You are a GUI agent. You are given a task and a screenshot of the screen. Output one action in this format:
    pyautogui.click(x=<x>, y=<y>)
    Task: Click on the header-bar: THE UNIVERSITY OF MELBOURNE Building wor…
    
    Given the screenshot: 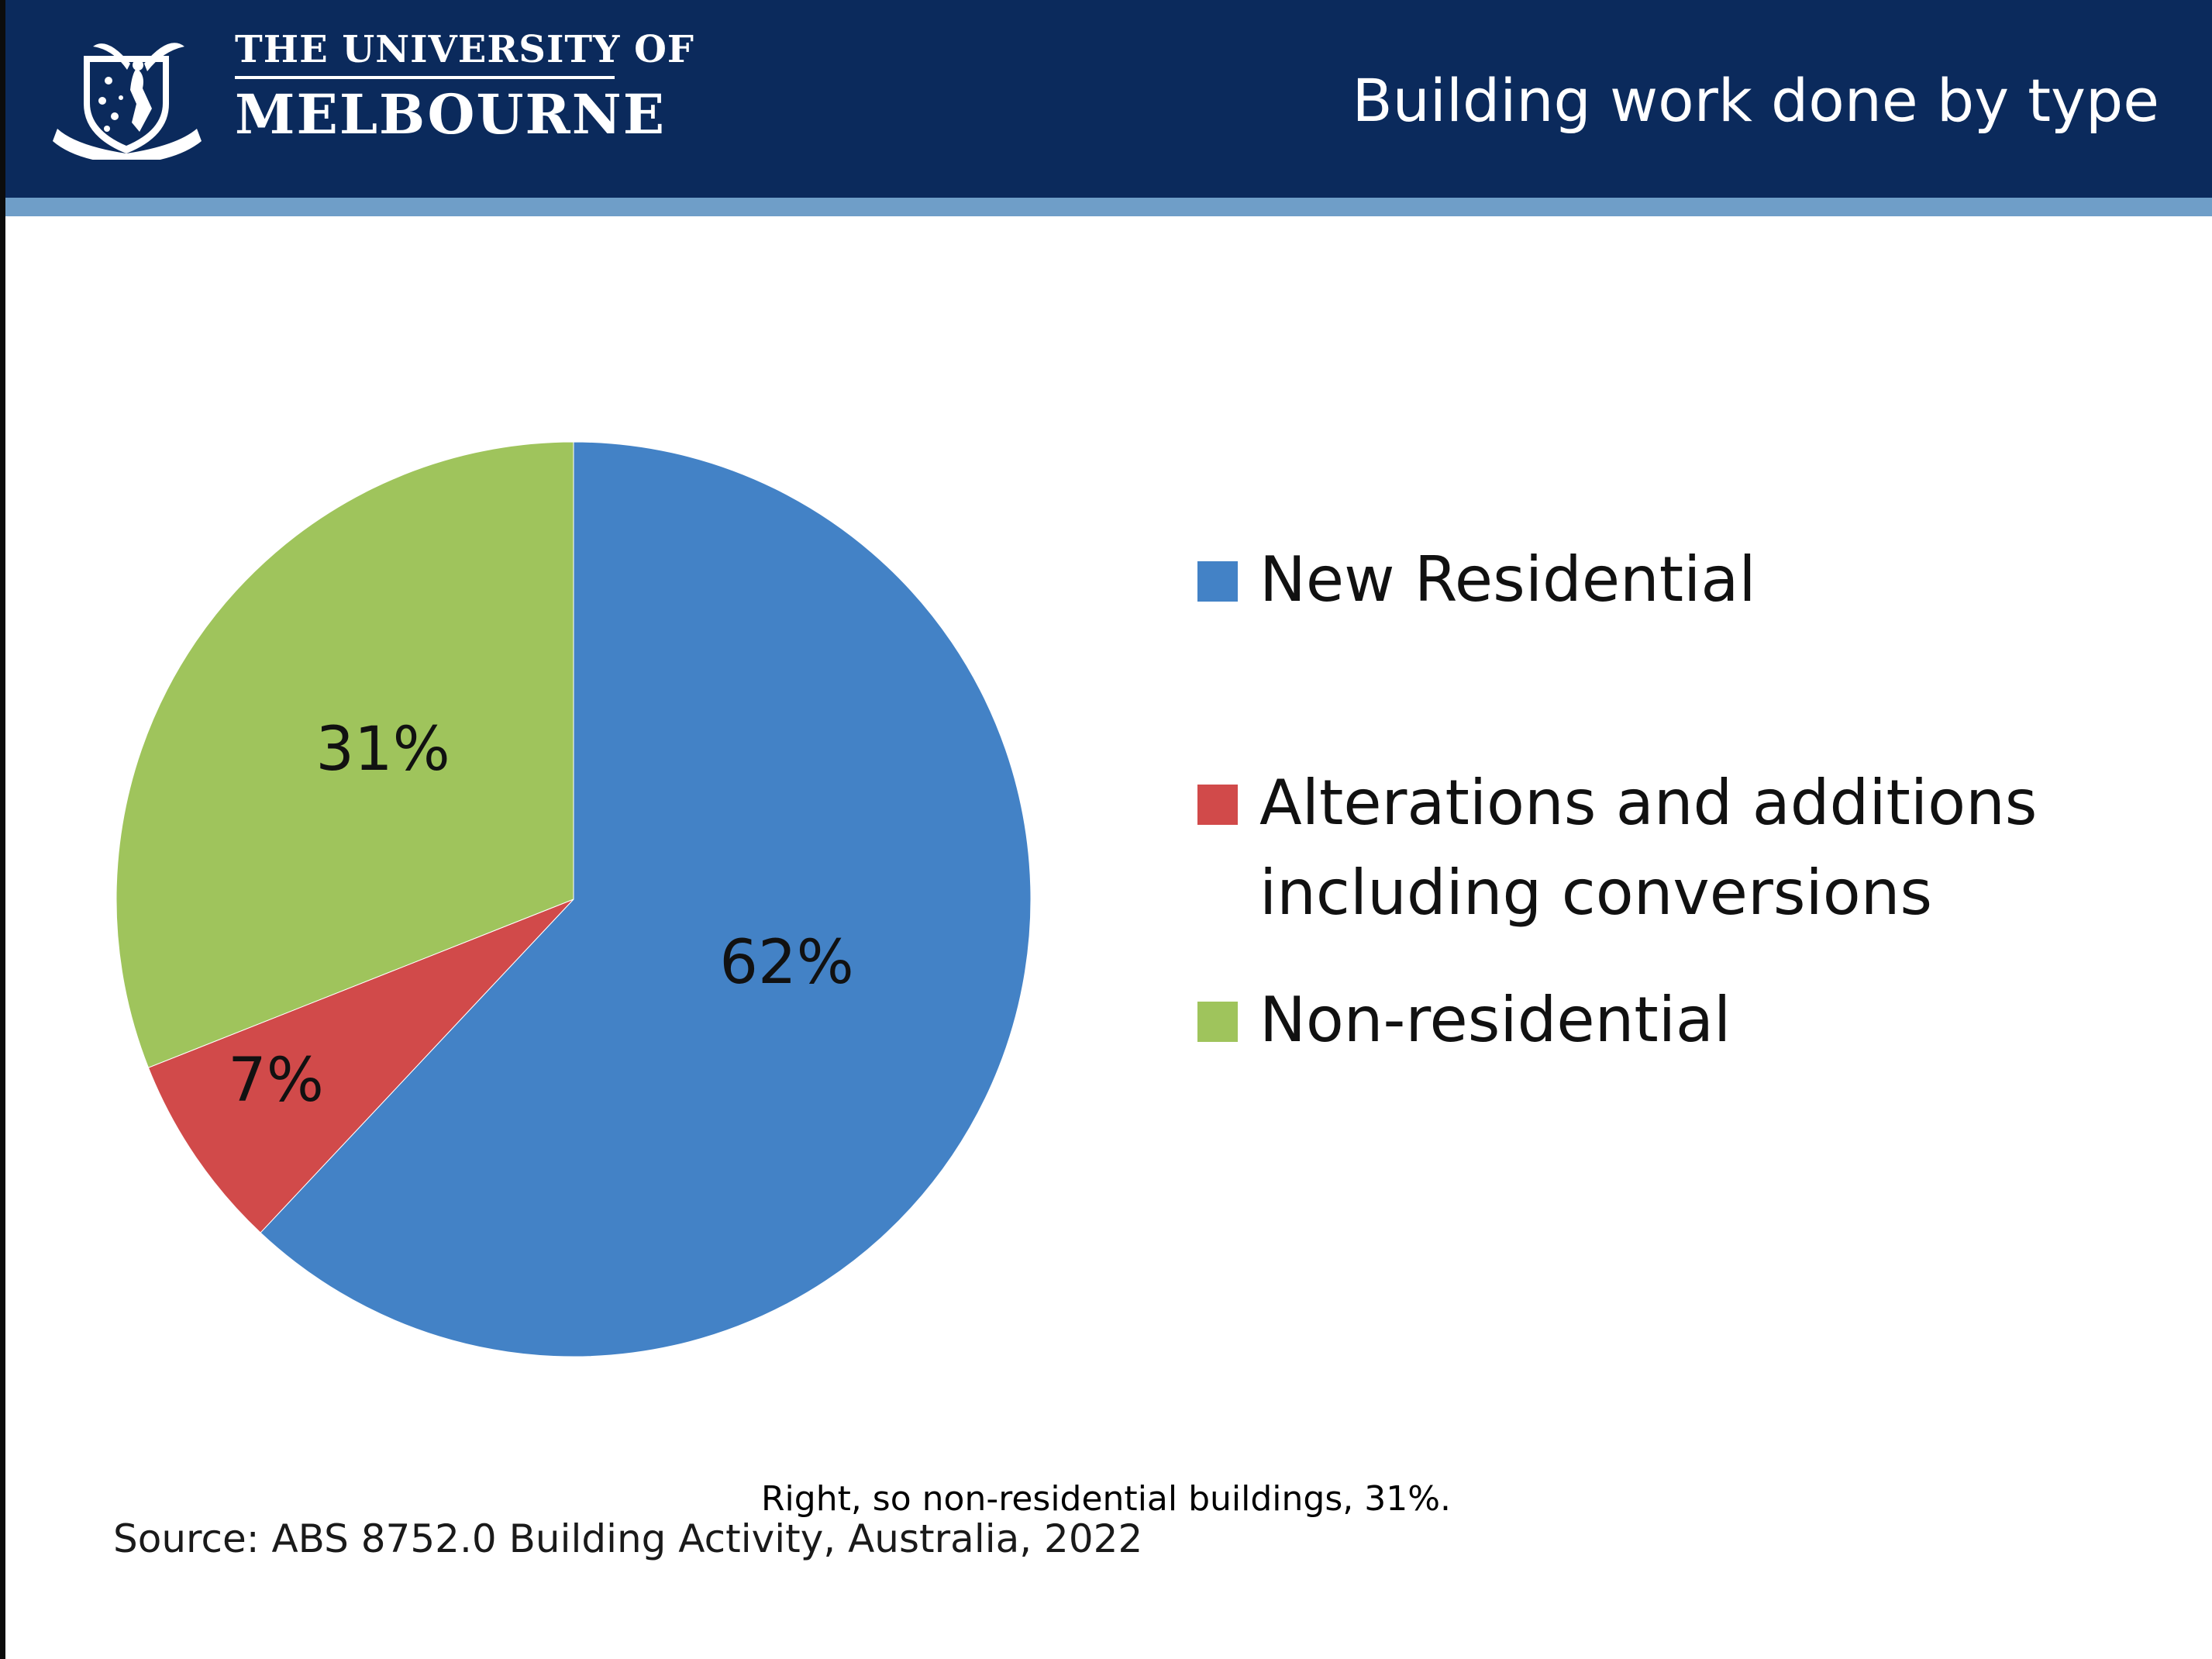 What is the action you would take?
    pyautogui.click(x=1108, y=99)
    